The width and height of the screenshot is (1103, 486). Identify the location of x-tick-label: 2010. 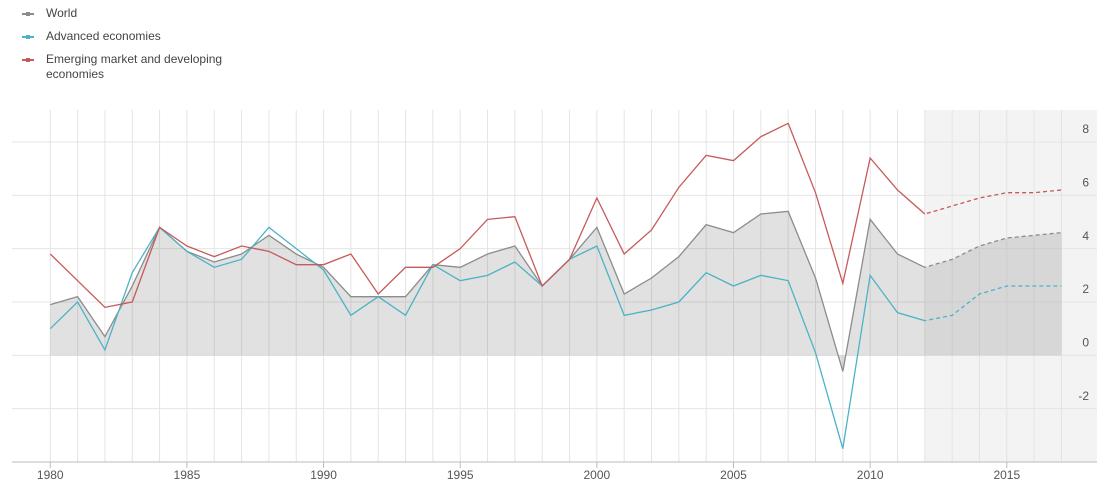
(870, 475).